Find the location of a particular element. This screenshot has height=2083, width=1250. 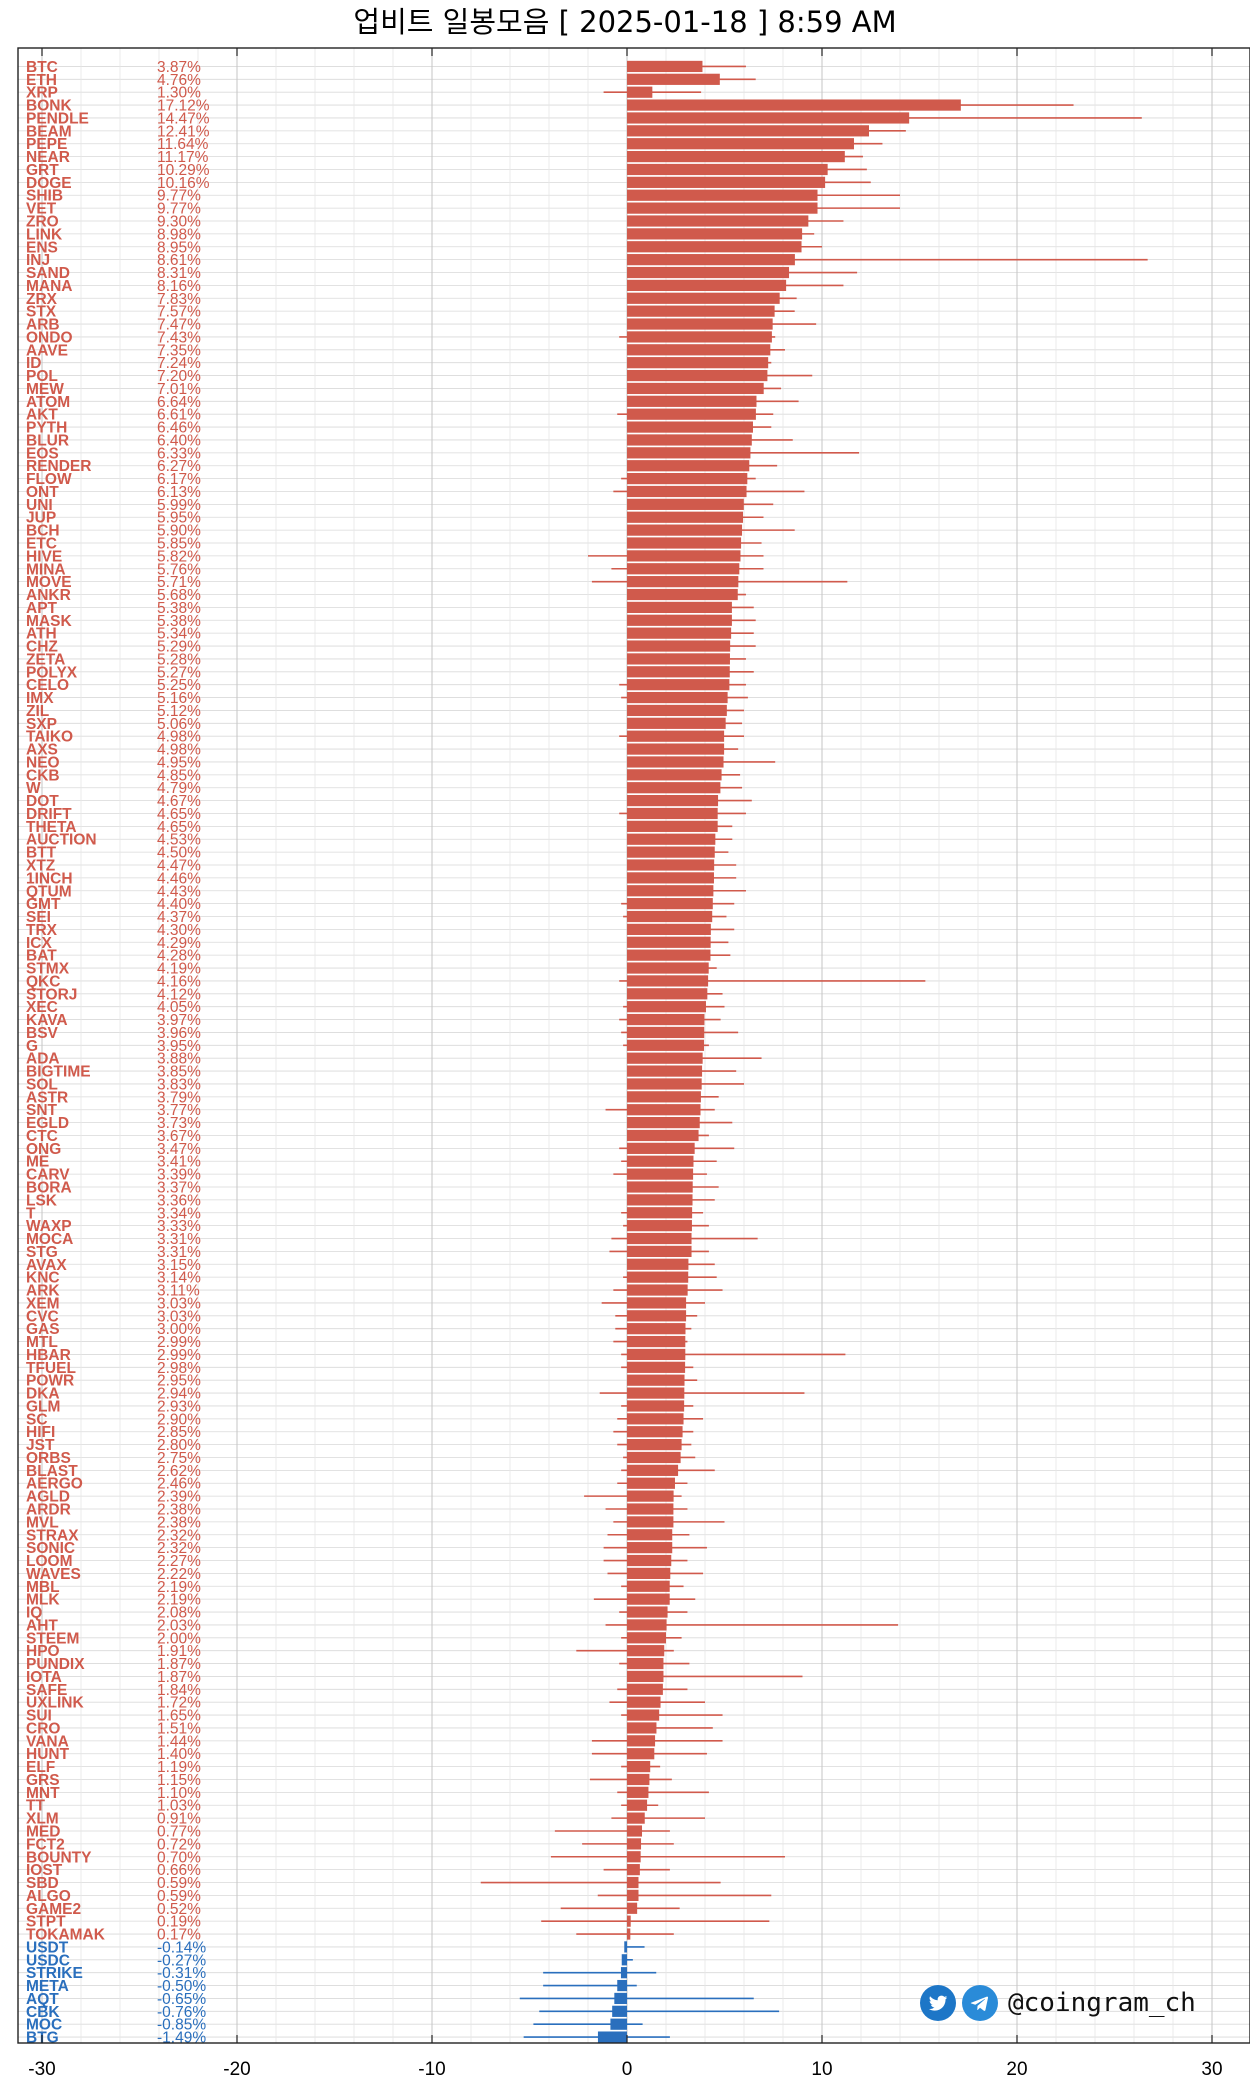

value-label: 1.44% is located at coordinates (179, 1741).